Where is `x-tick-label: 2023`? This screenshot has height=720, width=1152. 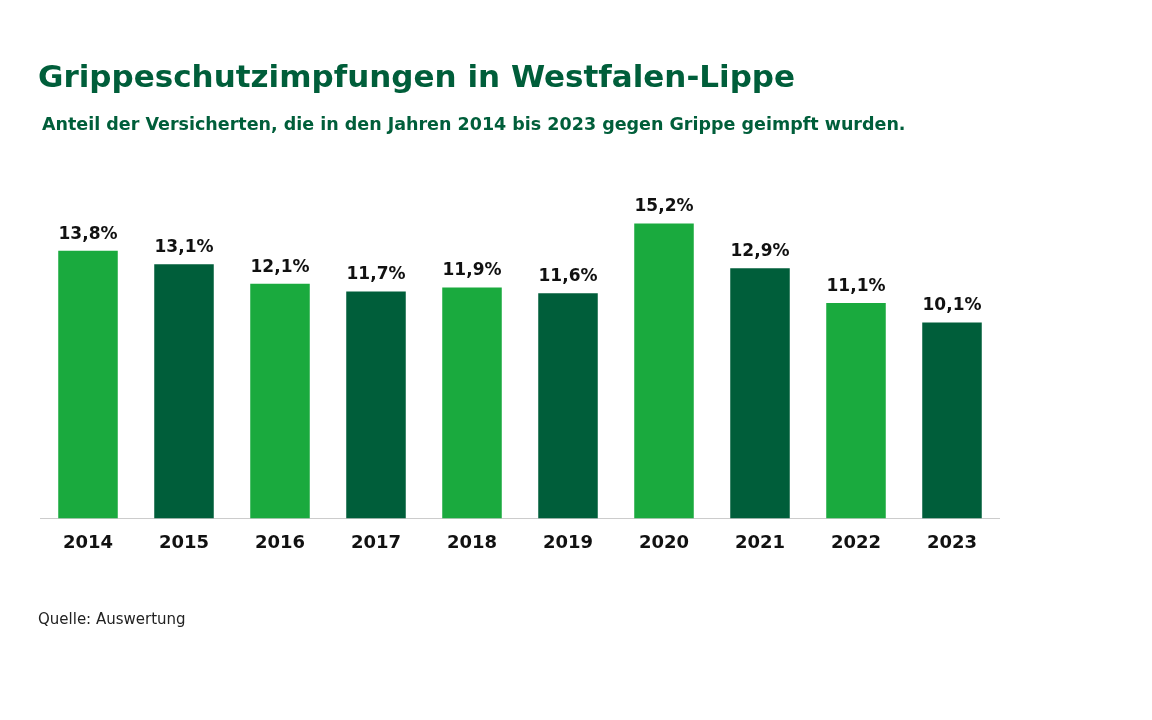 x-tick-label: 2023 is located at coordinates (952, 541).